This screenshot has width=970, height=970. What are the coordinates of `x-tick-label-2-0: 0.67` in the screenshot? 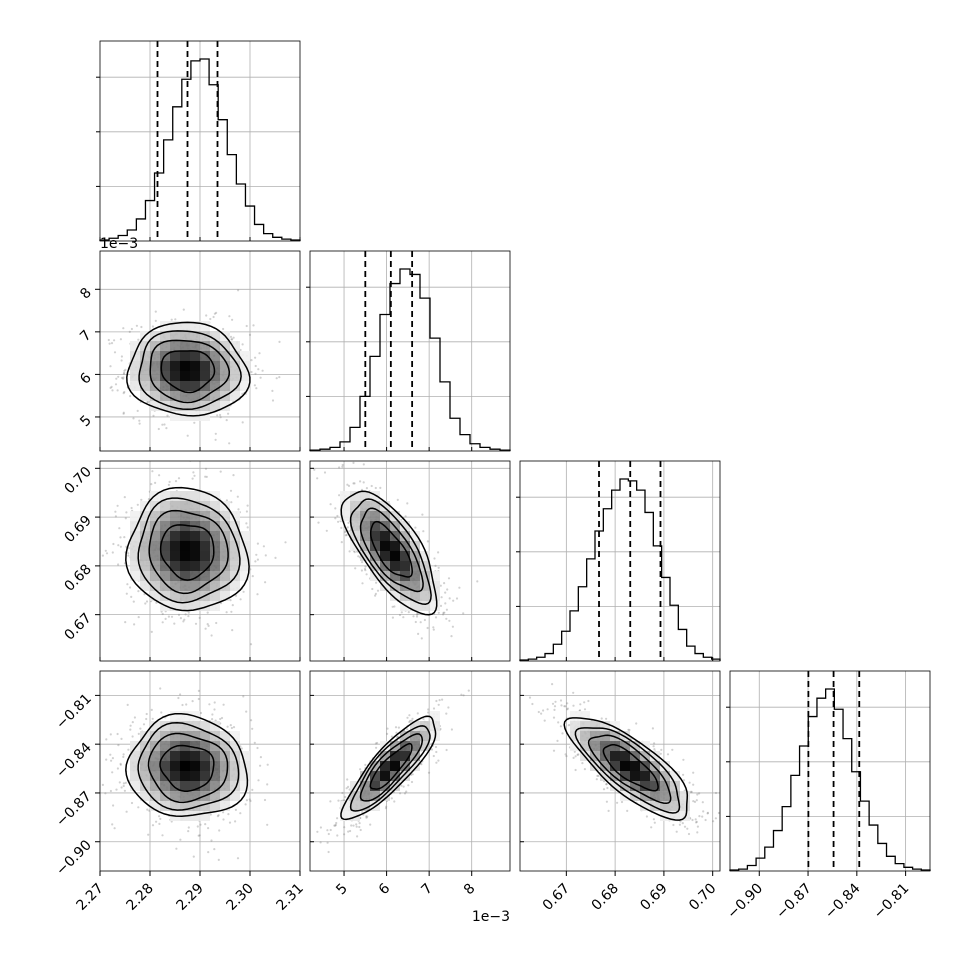 It's located at (556, 897).